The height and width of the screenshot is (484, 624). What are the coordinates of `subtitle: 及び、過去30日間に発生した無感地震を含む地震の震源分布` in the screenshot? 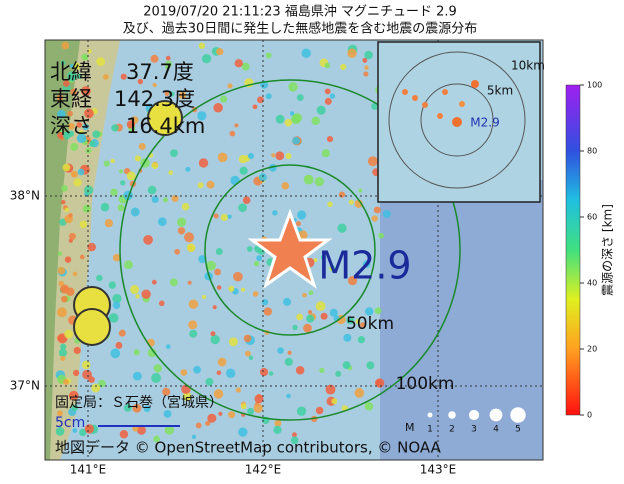 It's located at (300, 29).